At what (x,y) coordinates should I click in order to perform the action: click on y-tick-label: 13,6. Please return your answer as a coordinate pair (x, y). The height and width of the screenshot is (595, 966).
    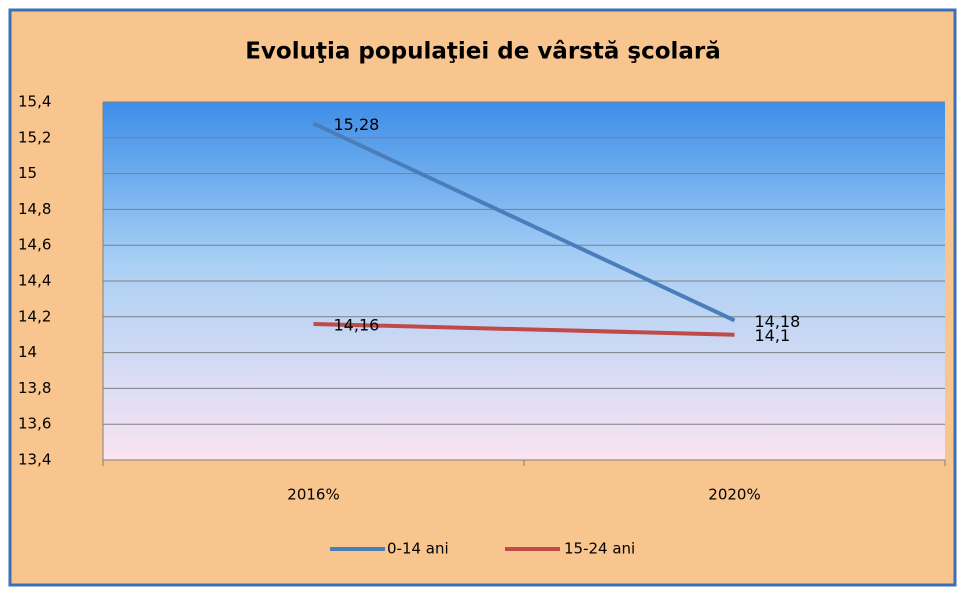
    Looking at the image, I should click on (34, 424).